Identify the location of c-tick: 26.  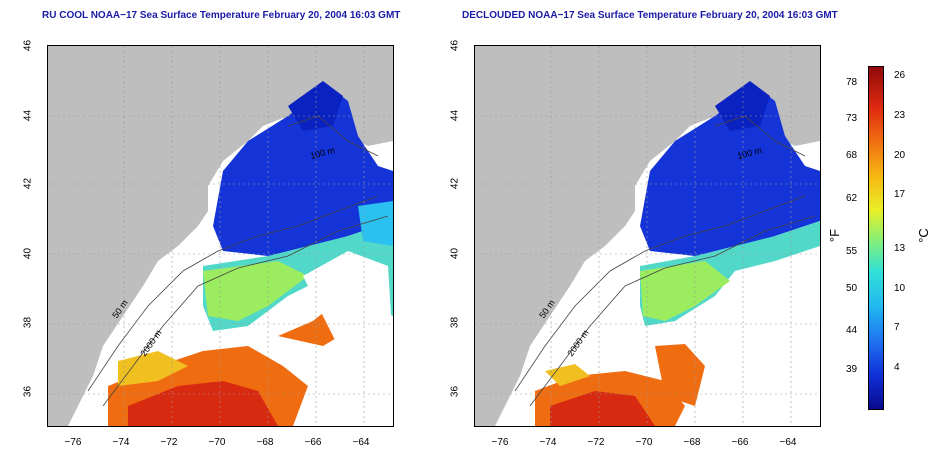
(900, 75).